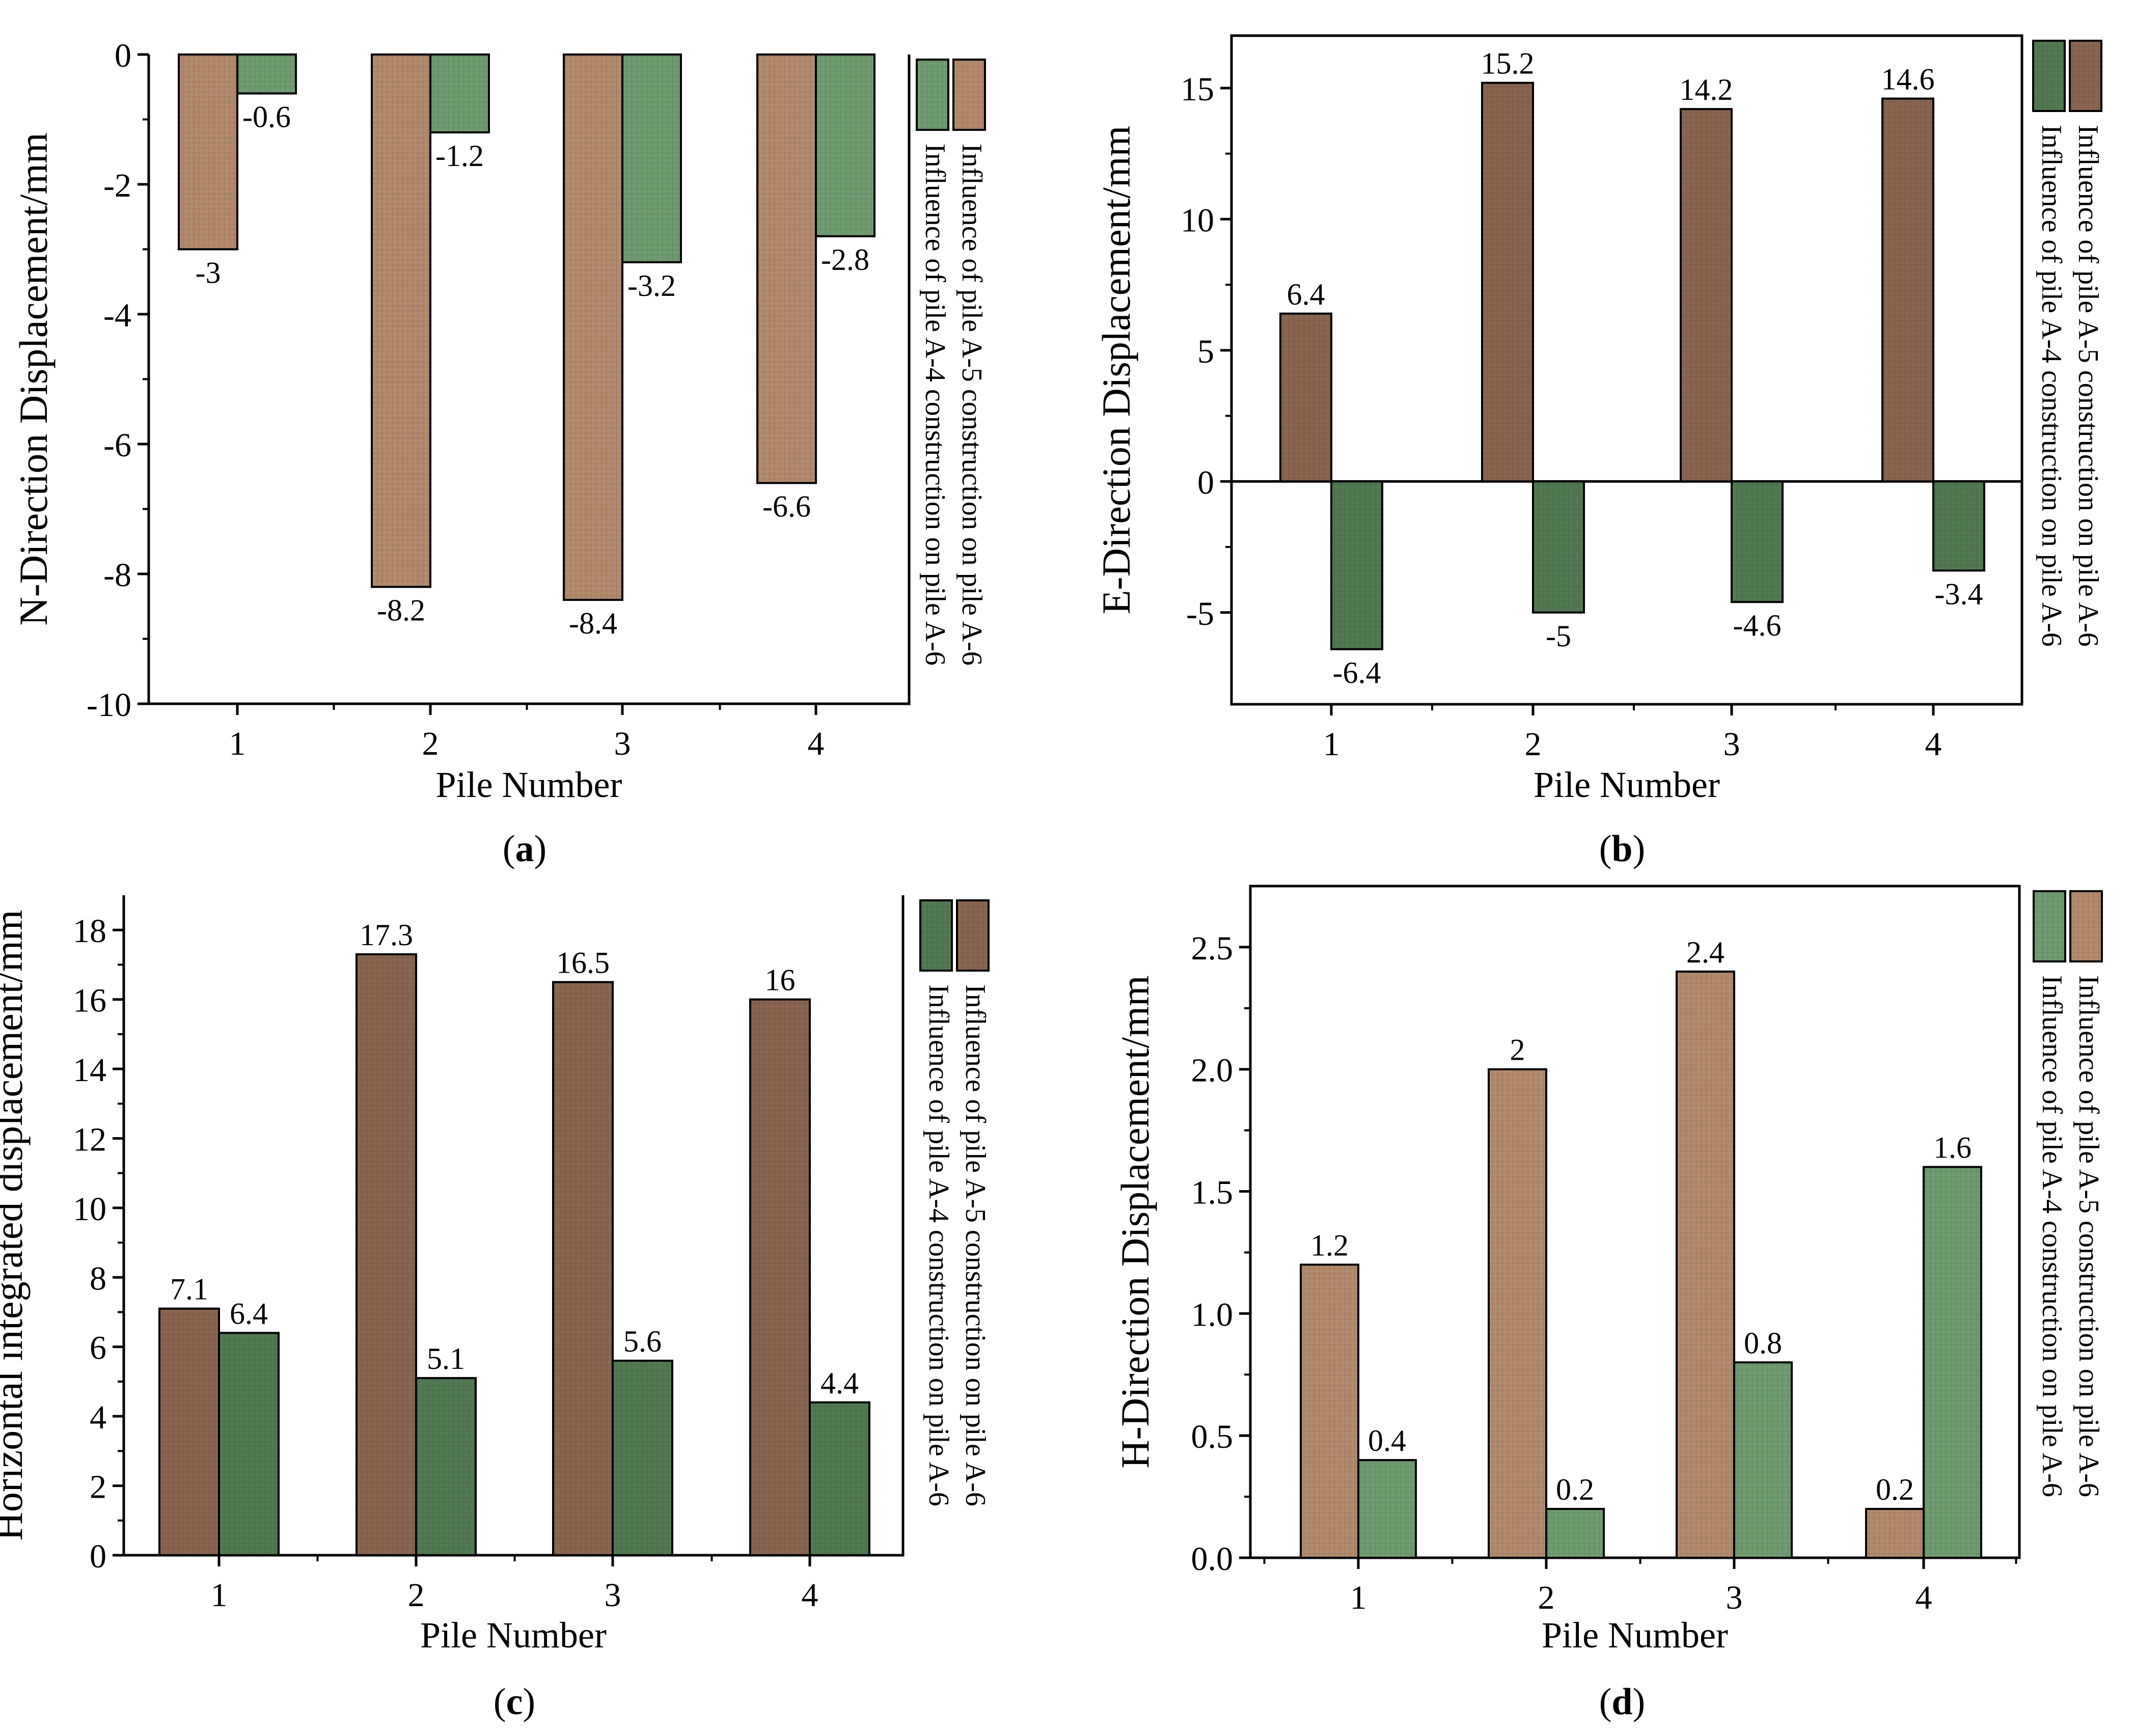  I want to click on y-tick-label: 16, so click(89, 1000).